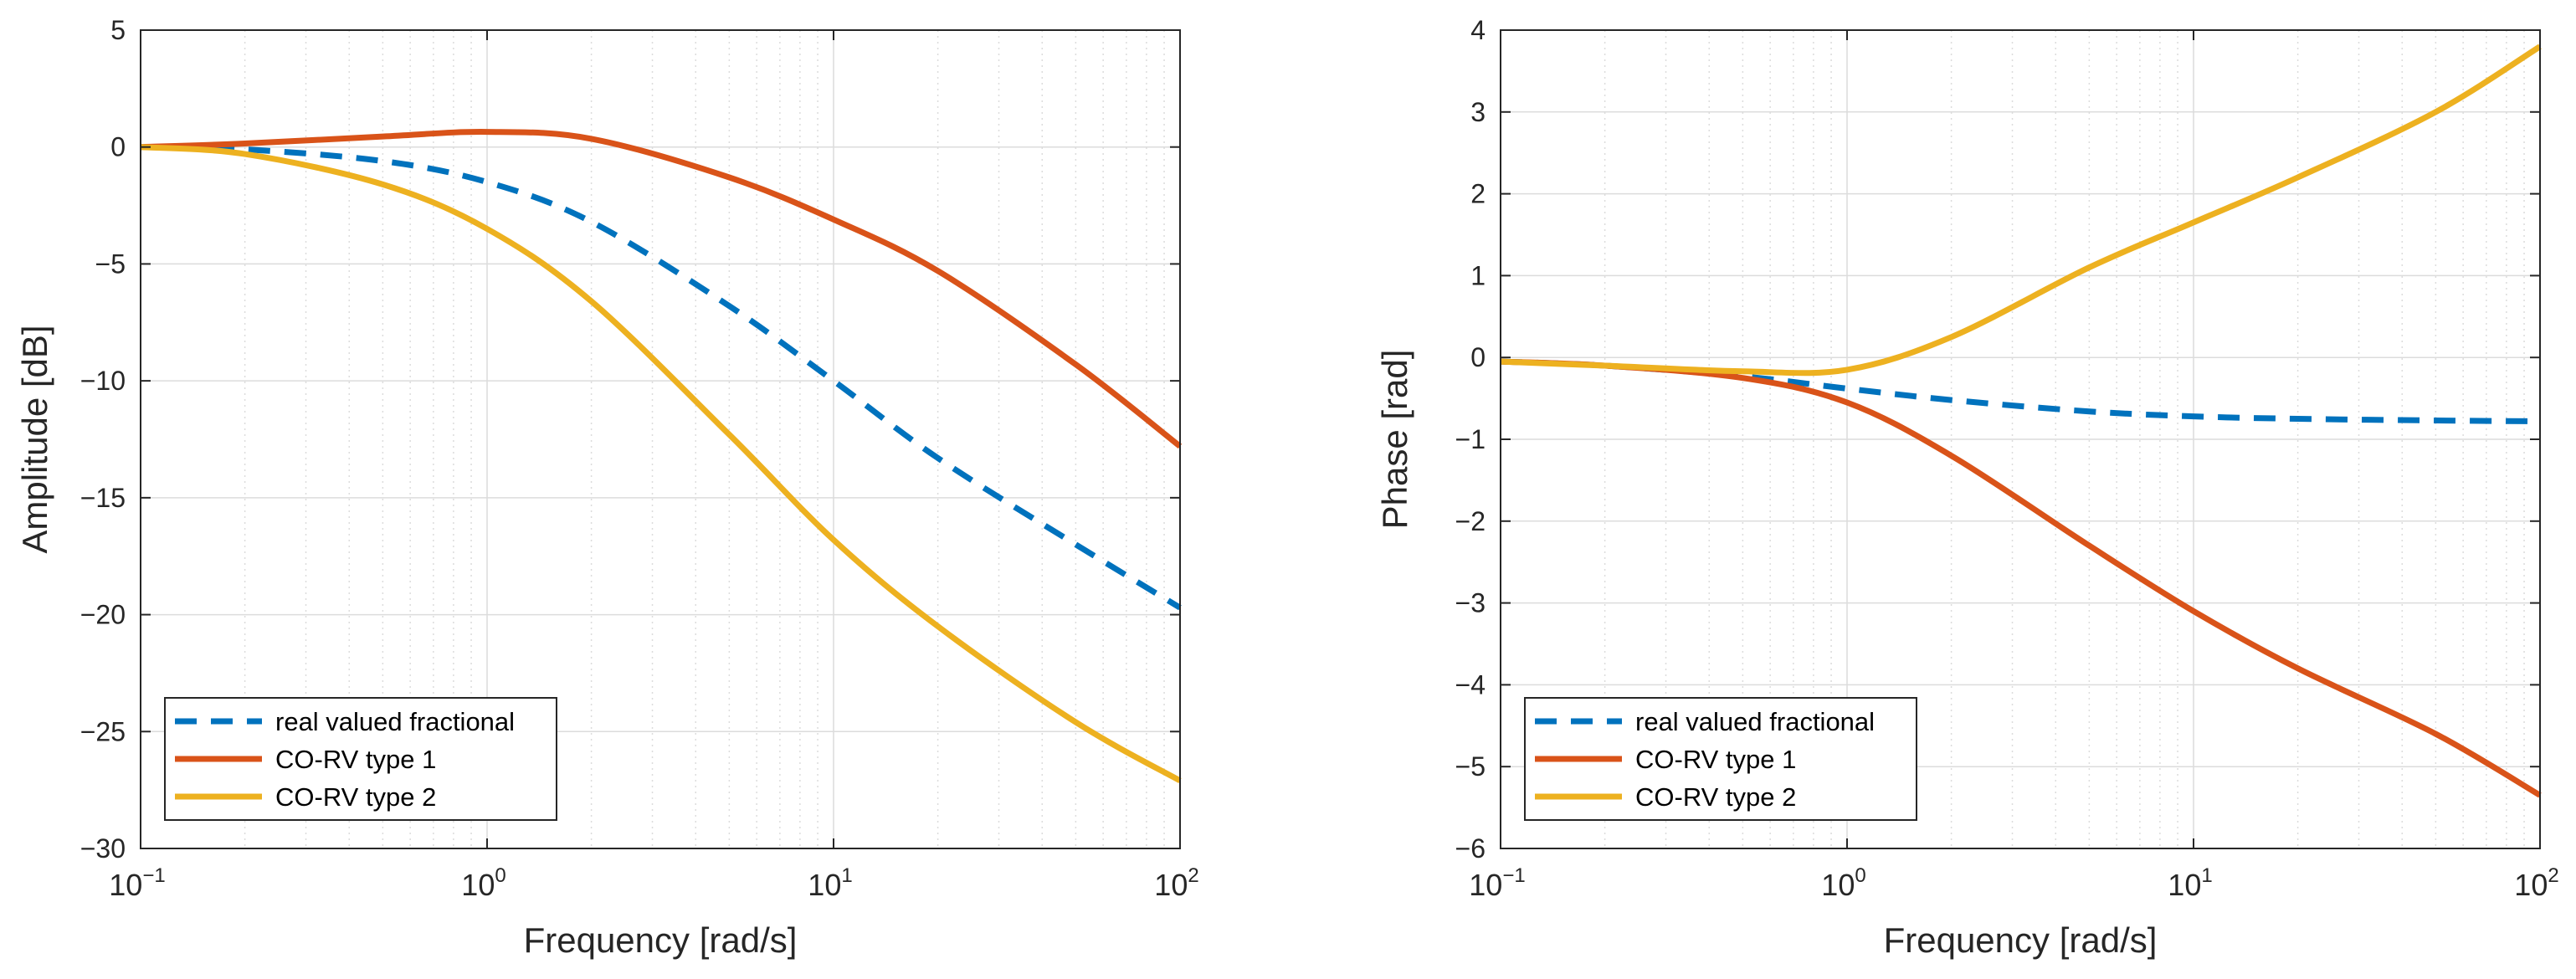 The image size is (2576, 979). What do you see at coordinates (1470, 439) in the screenshot?
I see `y-tick-label: −1` at bounding box center [1470, 439].